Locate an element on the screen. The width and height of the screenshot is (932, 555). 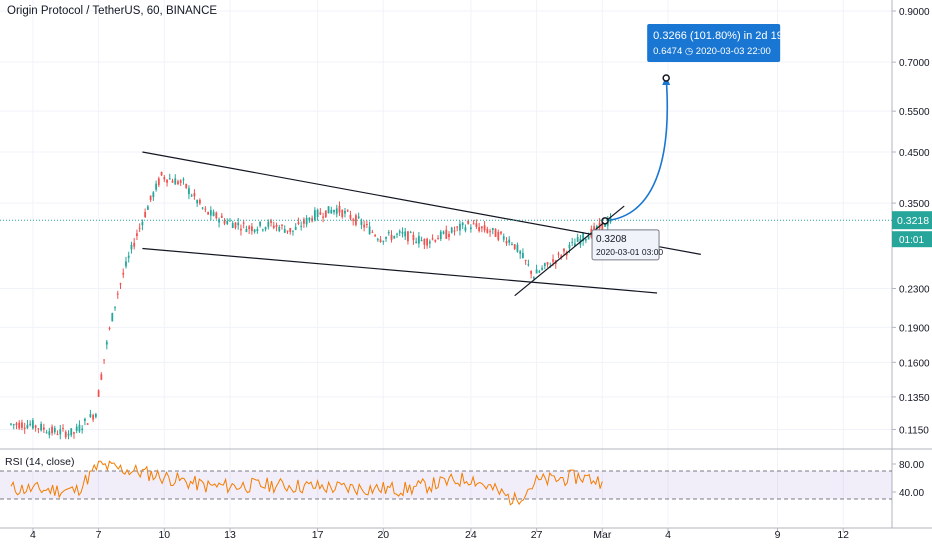
current-price-label: 0.3218 is located at coordinates (913, 221).